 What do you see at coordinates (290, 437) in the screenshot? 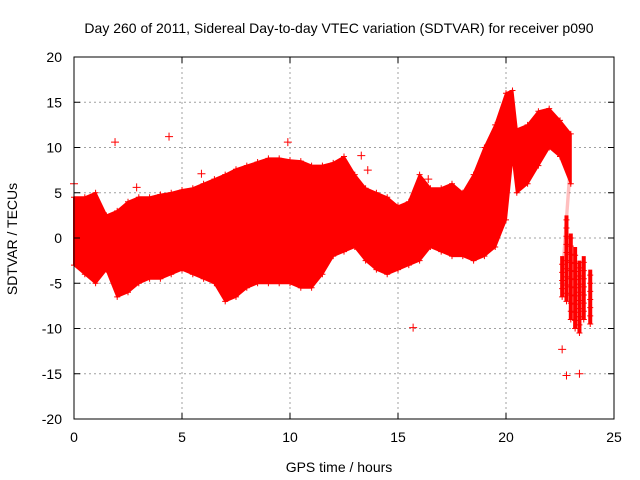
I see `x-tick-label: 10` at bounding box center [290, 437].